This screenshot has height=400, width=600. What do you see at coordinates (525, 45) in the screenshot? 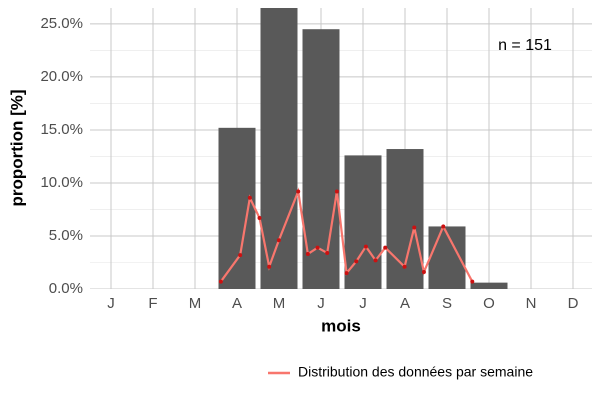
I see `annotation: n = 151` at bounding box center [525, 45].